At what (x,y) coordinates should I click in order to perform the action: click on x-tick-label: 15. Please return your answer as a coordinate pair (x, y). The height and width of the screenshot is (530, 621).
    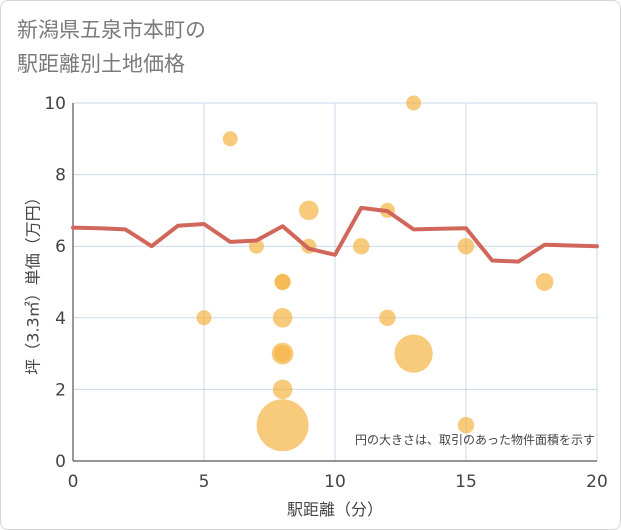
    Looking at the image, I should click on (466, 482).